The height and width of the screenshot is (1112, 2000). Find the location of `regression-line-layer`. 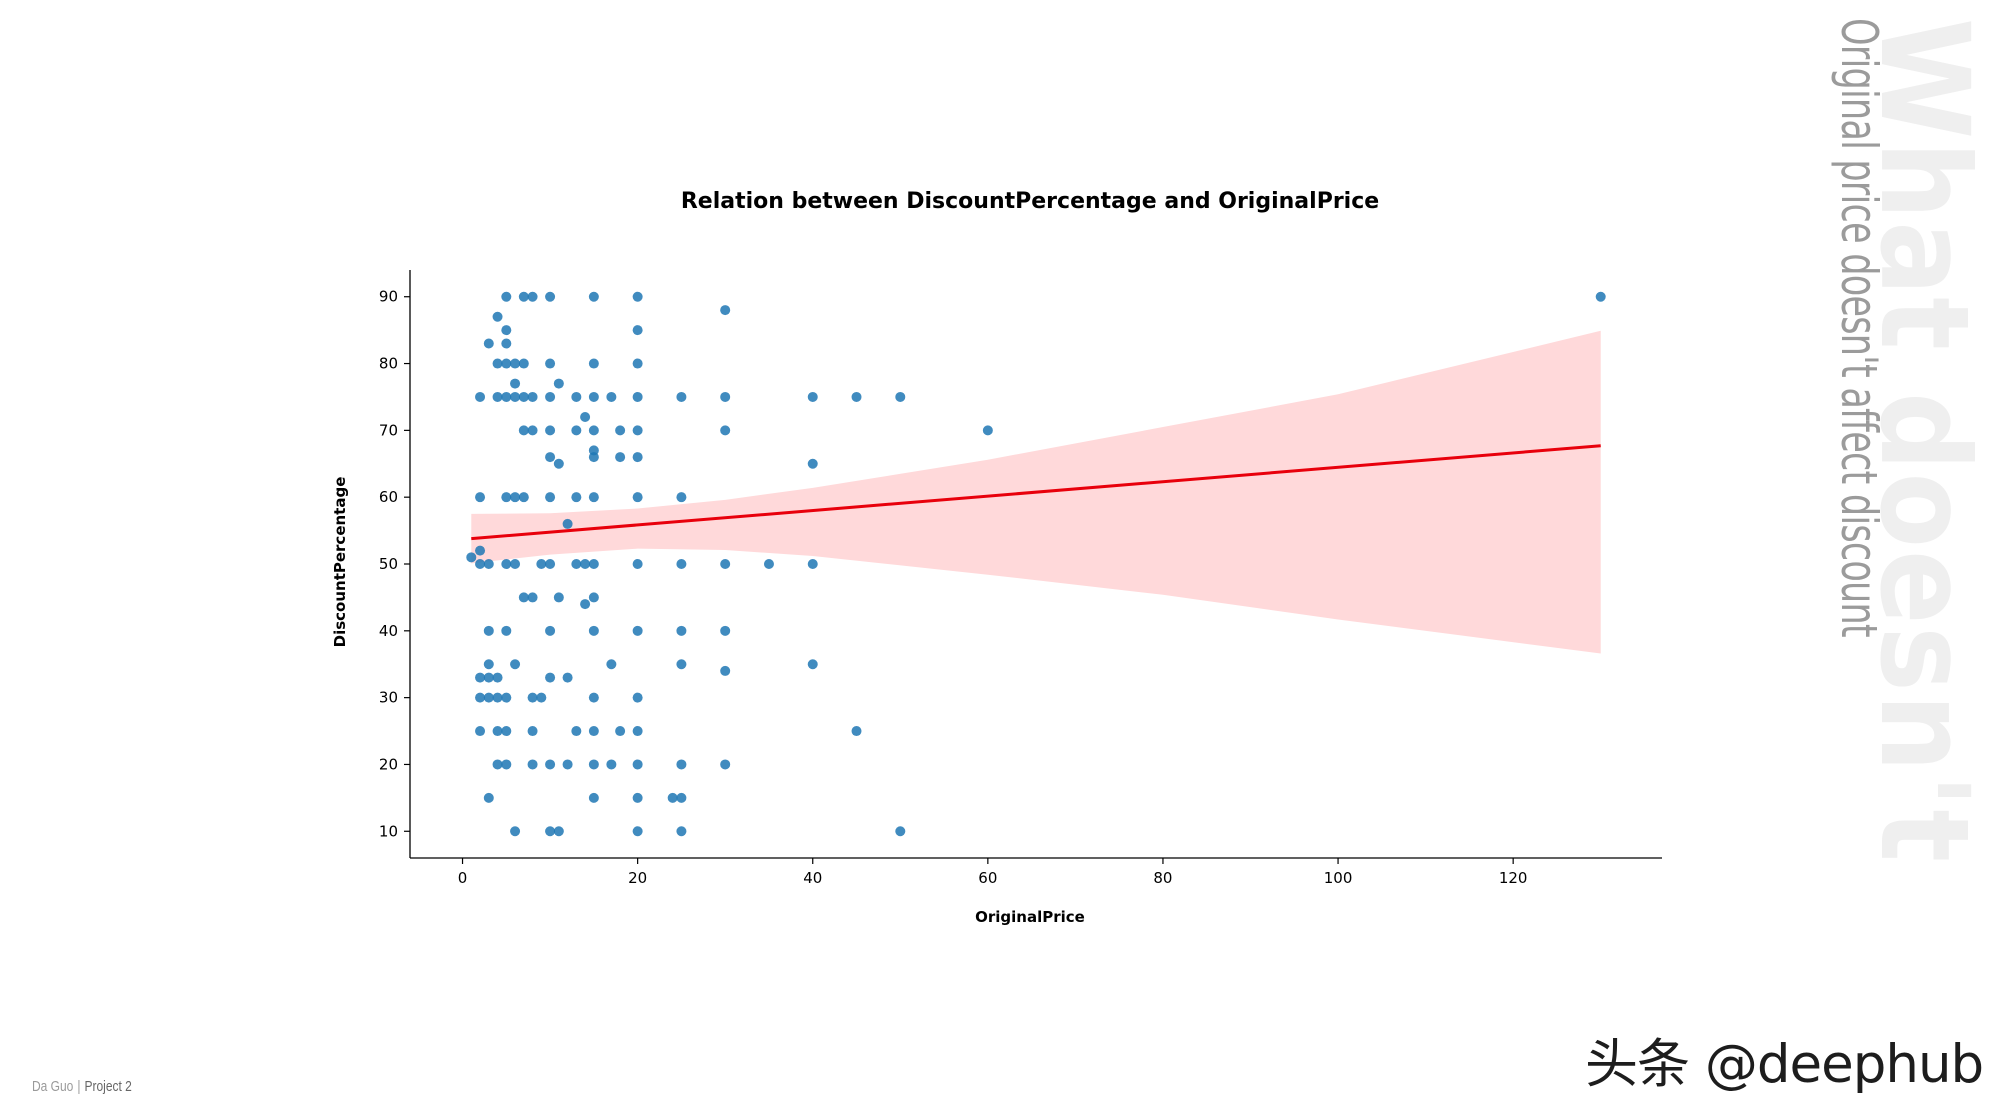

regression-line-layer is located at coordinates (1036, 492).